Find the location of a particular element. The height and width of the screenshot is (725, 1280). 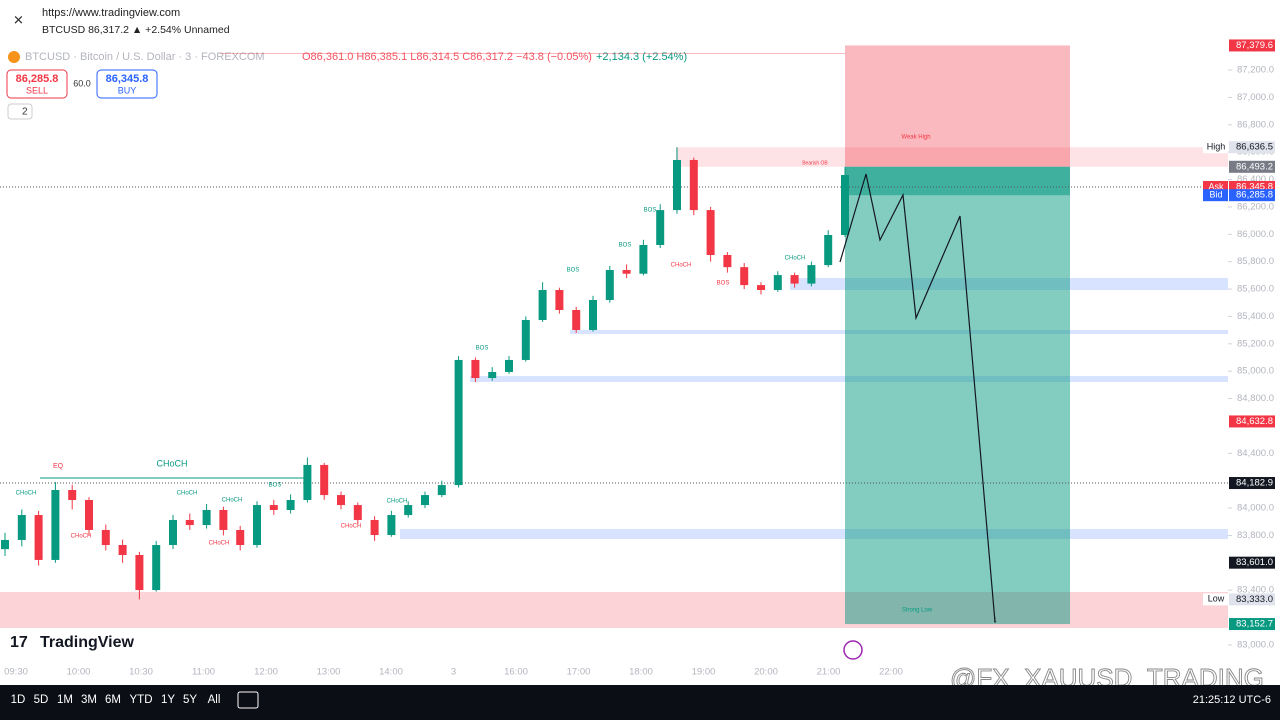

price-tag: Low is located at coordinates (1216, 599).